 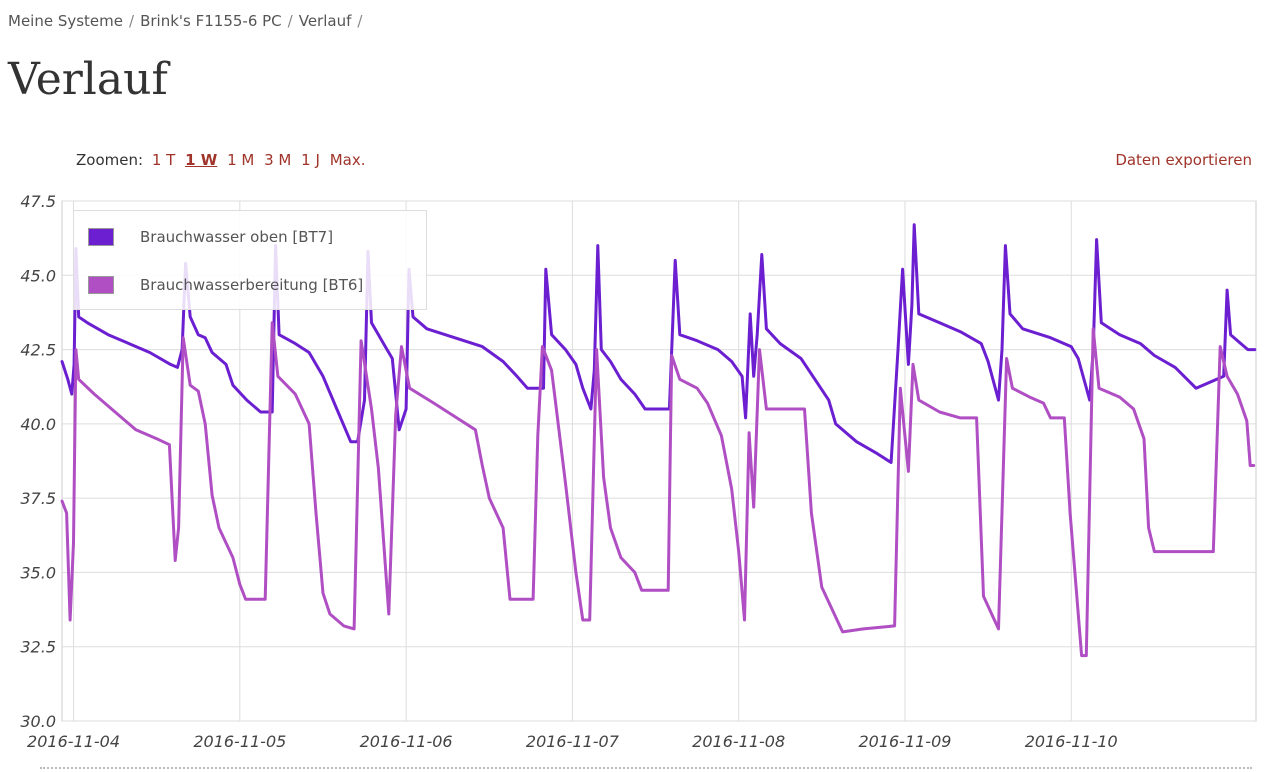 What do you see at coordinates (237, 237) in the screenshot?
I see `legend-label-bt7: Brauchwasser oben [BT7]` at bounding box center [237, 237].